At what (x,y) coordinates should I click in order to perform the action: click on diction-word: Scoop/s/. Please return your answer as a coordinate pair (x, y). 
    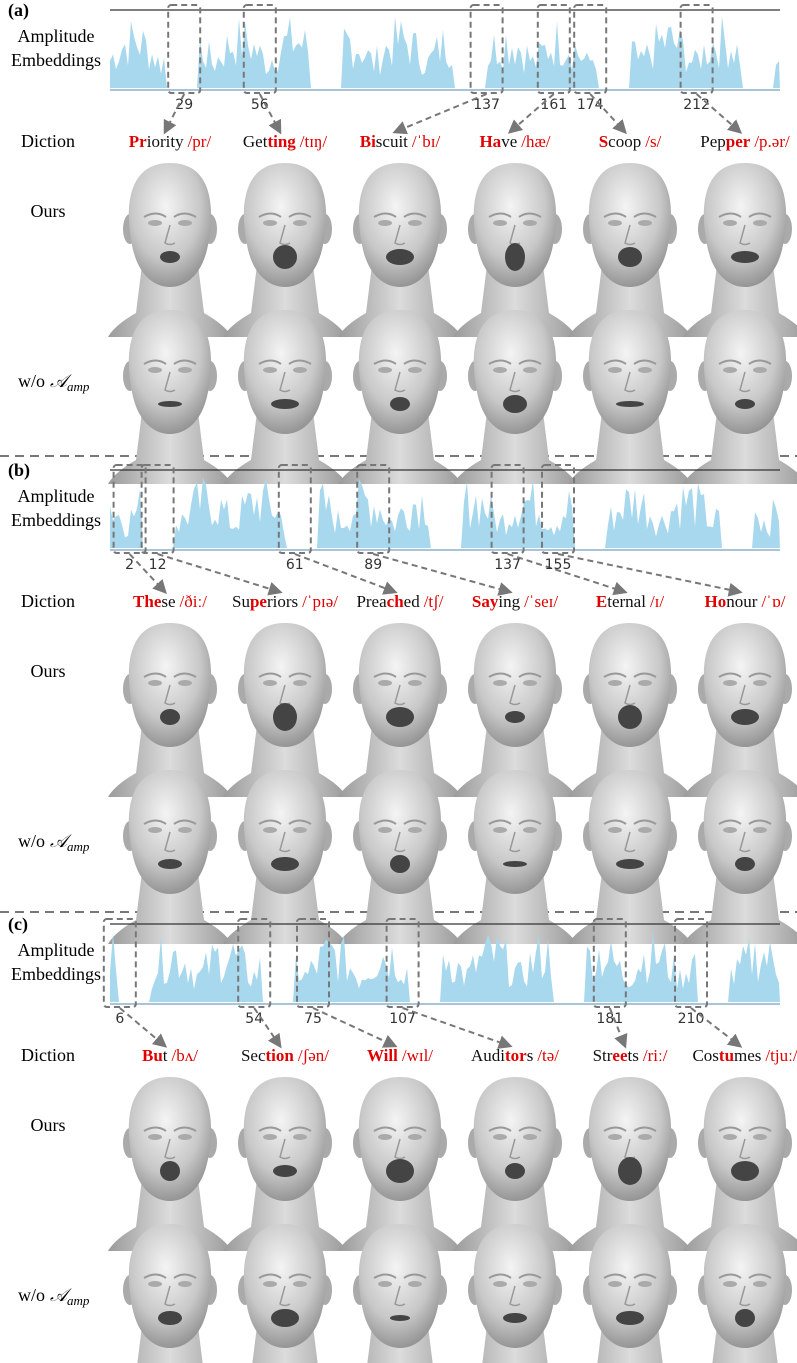
    Looking at the image, I should click on (630, 141).